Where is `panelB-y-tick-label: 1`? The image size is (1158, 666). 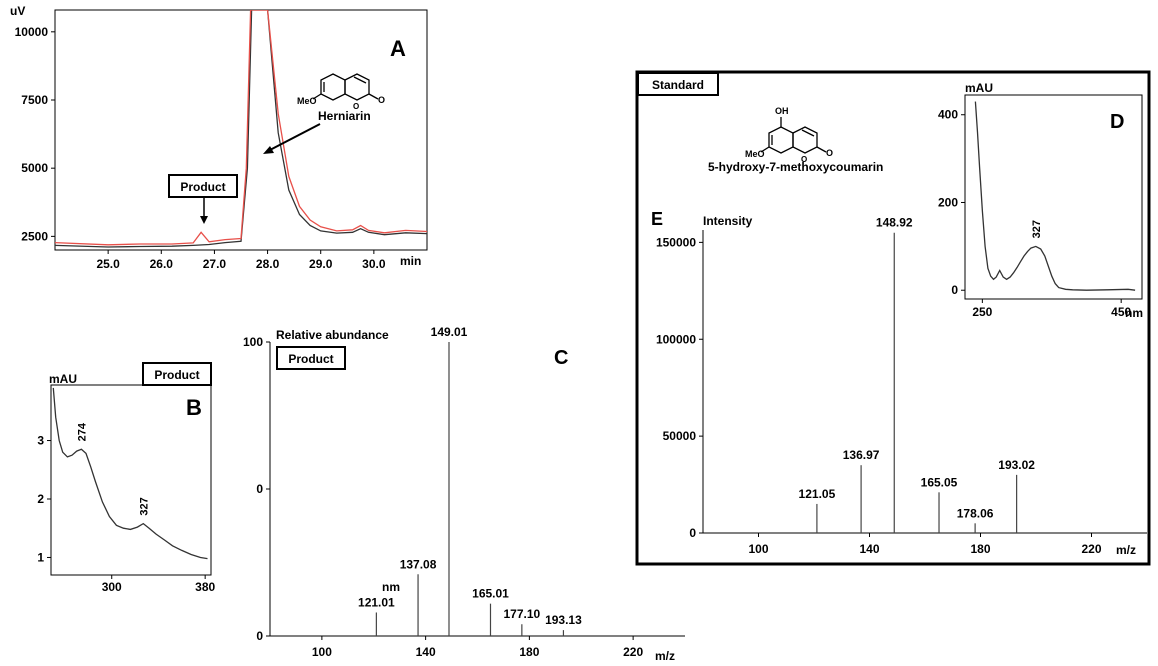 panelB-y-tick-label: 1 is located at coordinates (40, 557).